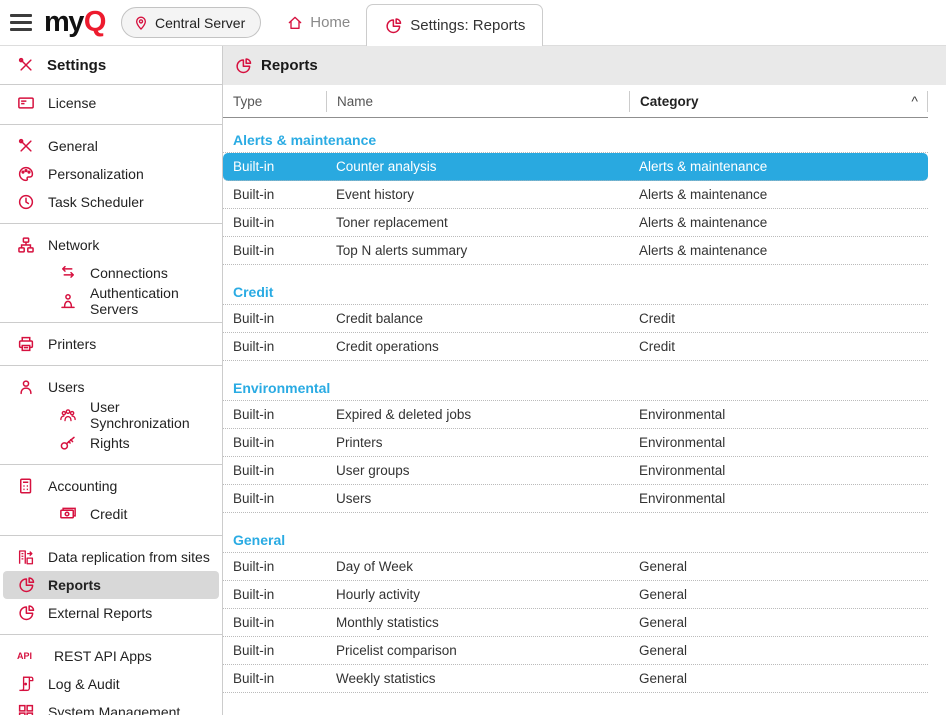 This screenshot has height=715, width=946. I want to click on group-header: Environmental, so click(575, 388).